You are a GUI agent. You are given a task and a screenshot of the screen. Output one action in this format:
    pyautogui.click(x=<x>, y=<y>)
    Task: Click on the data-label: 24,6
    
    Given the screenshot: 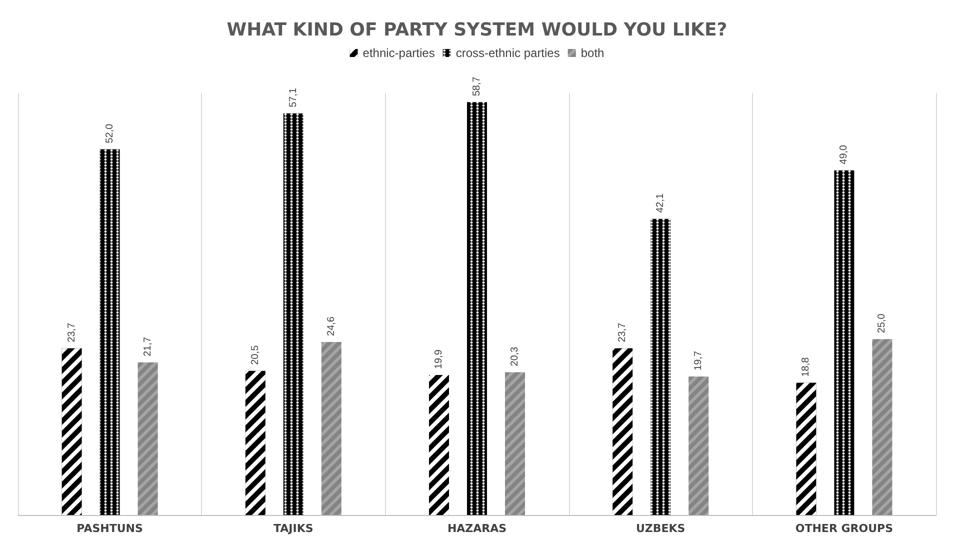 What is the action you would take?
    pyautogui.click(x=331, y=326)
    